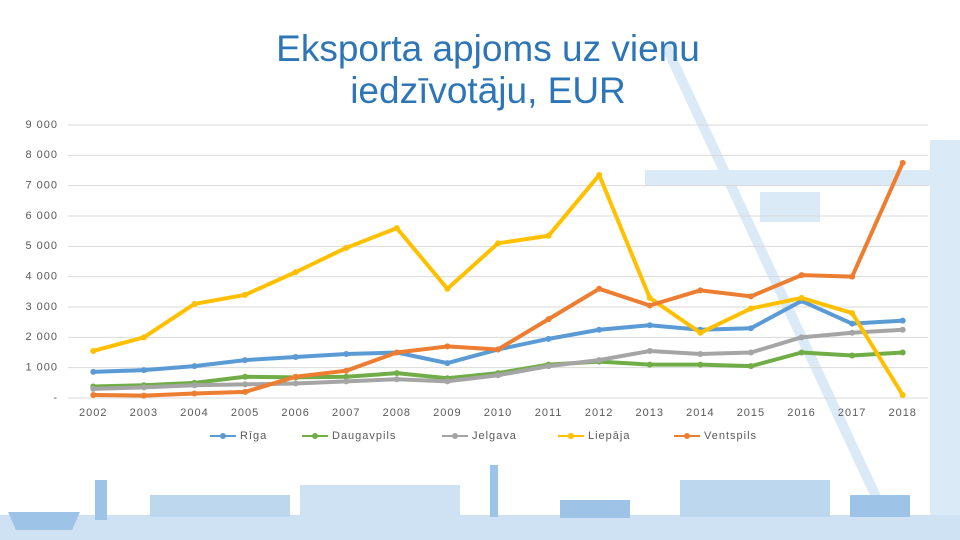  What do you see at coordinates (55, 398) in the screenshot?
I see `y-tick-label: -` at bounding box center [55, 398].